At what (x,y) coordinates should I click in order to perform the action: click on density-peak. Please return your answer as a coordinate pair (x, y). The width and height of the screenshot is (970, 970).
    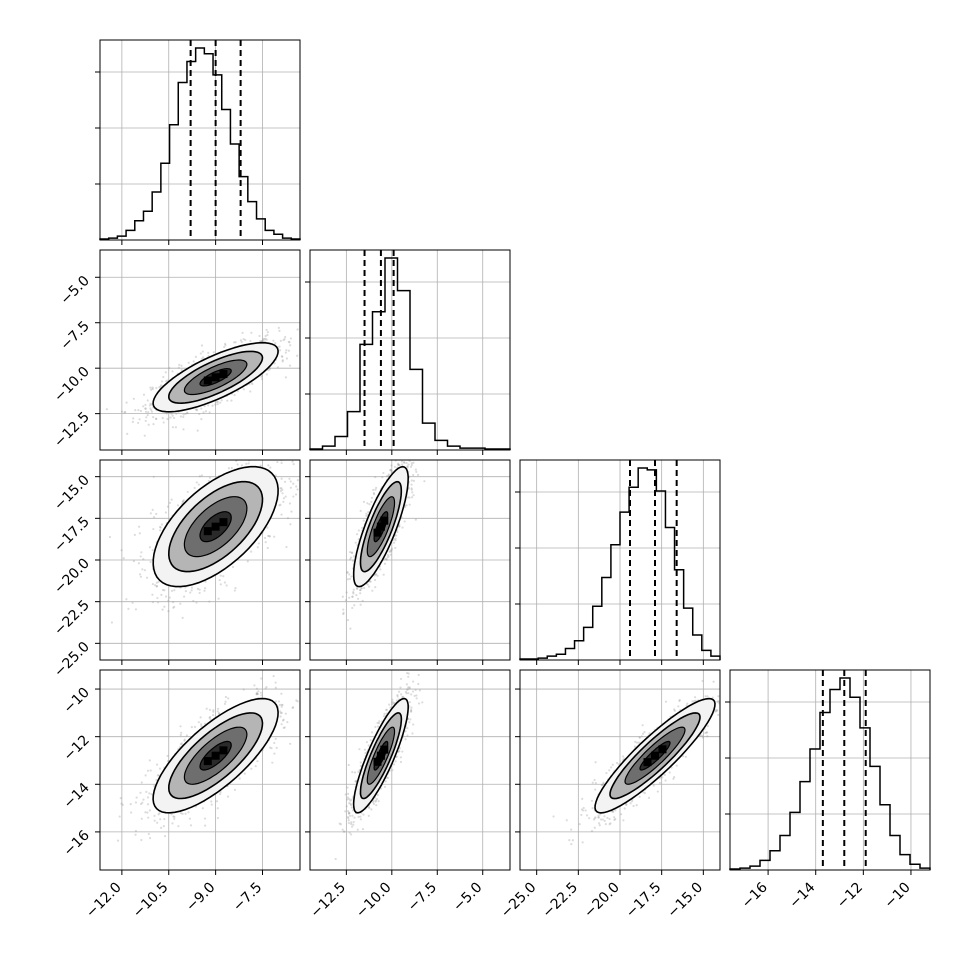
    Looking at the image, I should click on (207, 380).